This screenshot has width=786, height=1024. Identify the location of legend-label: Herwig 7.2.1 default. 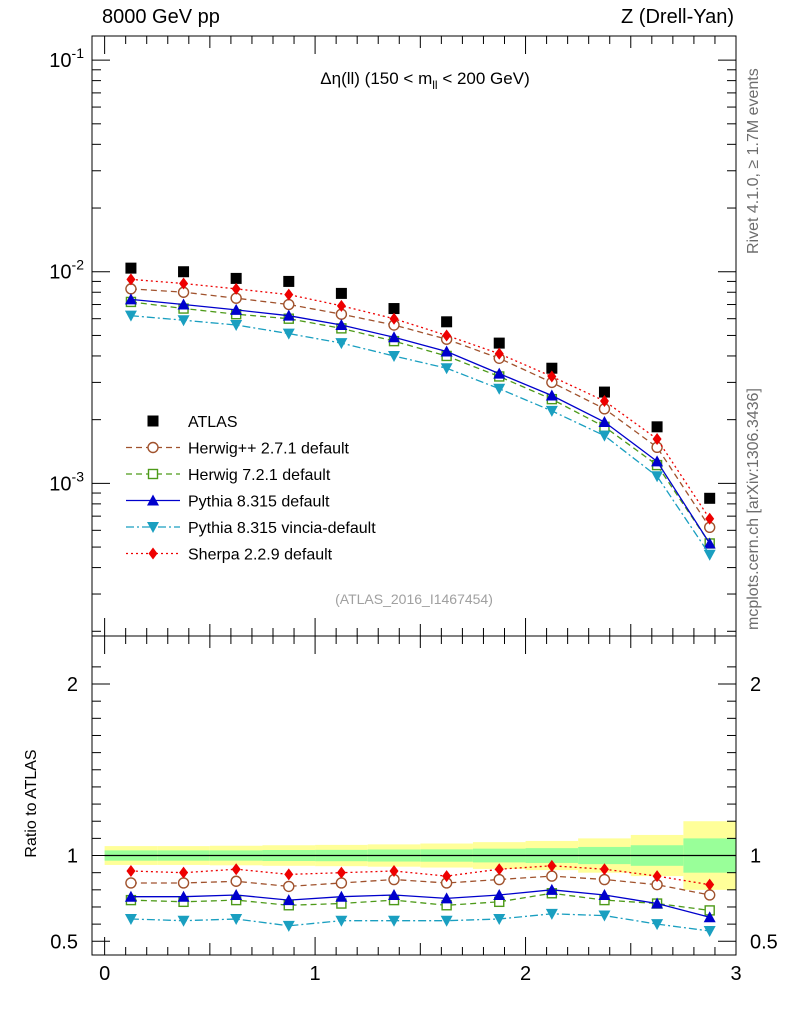
(259, 475).